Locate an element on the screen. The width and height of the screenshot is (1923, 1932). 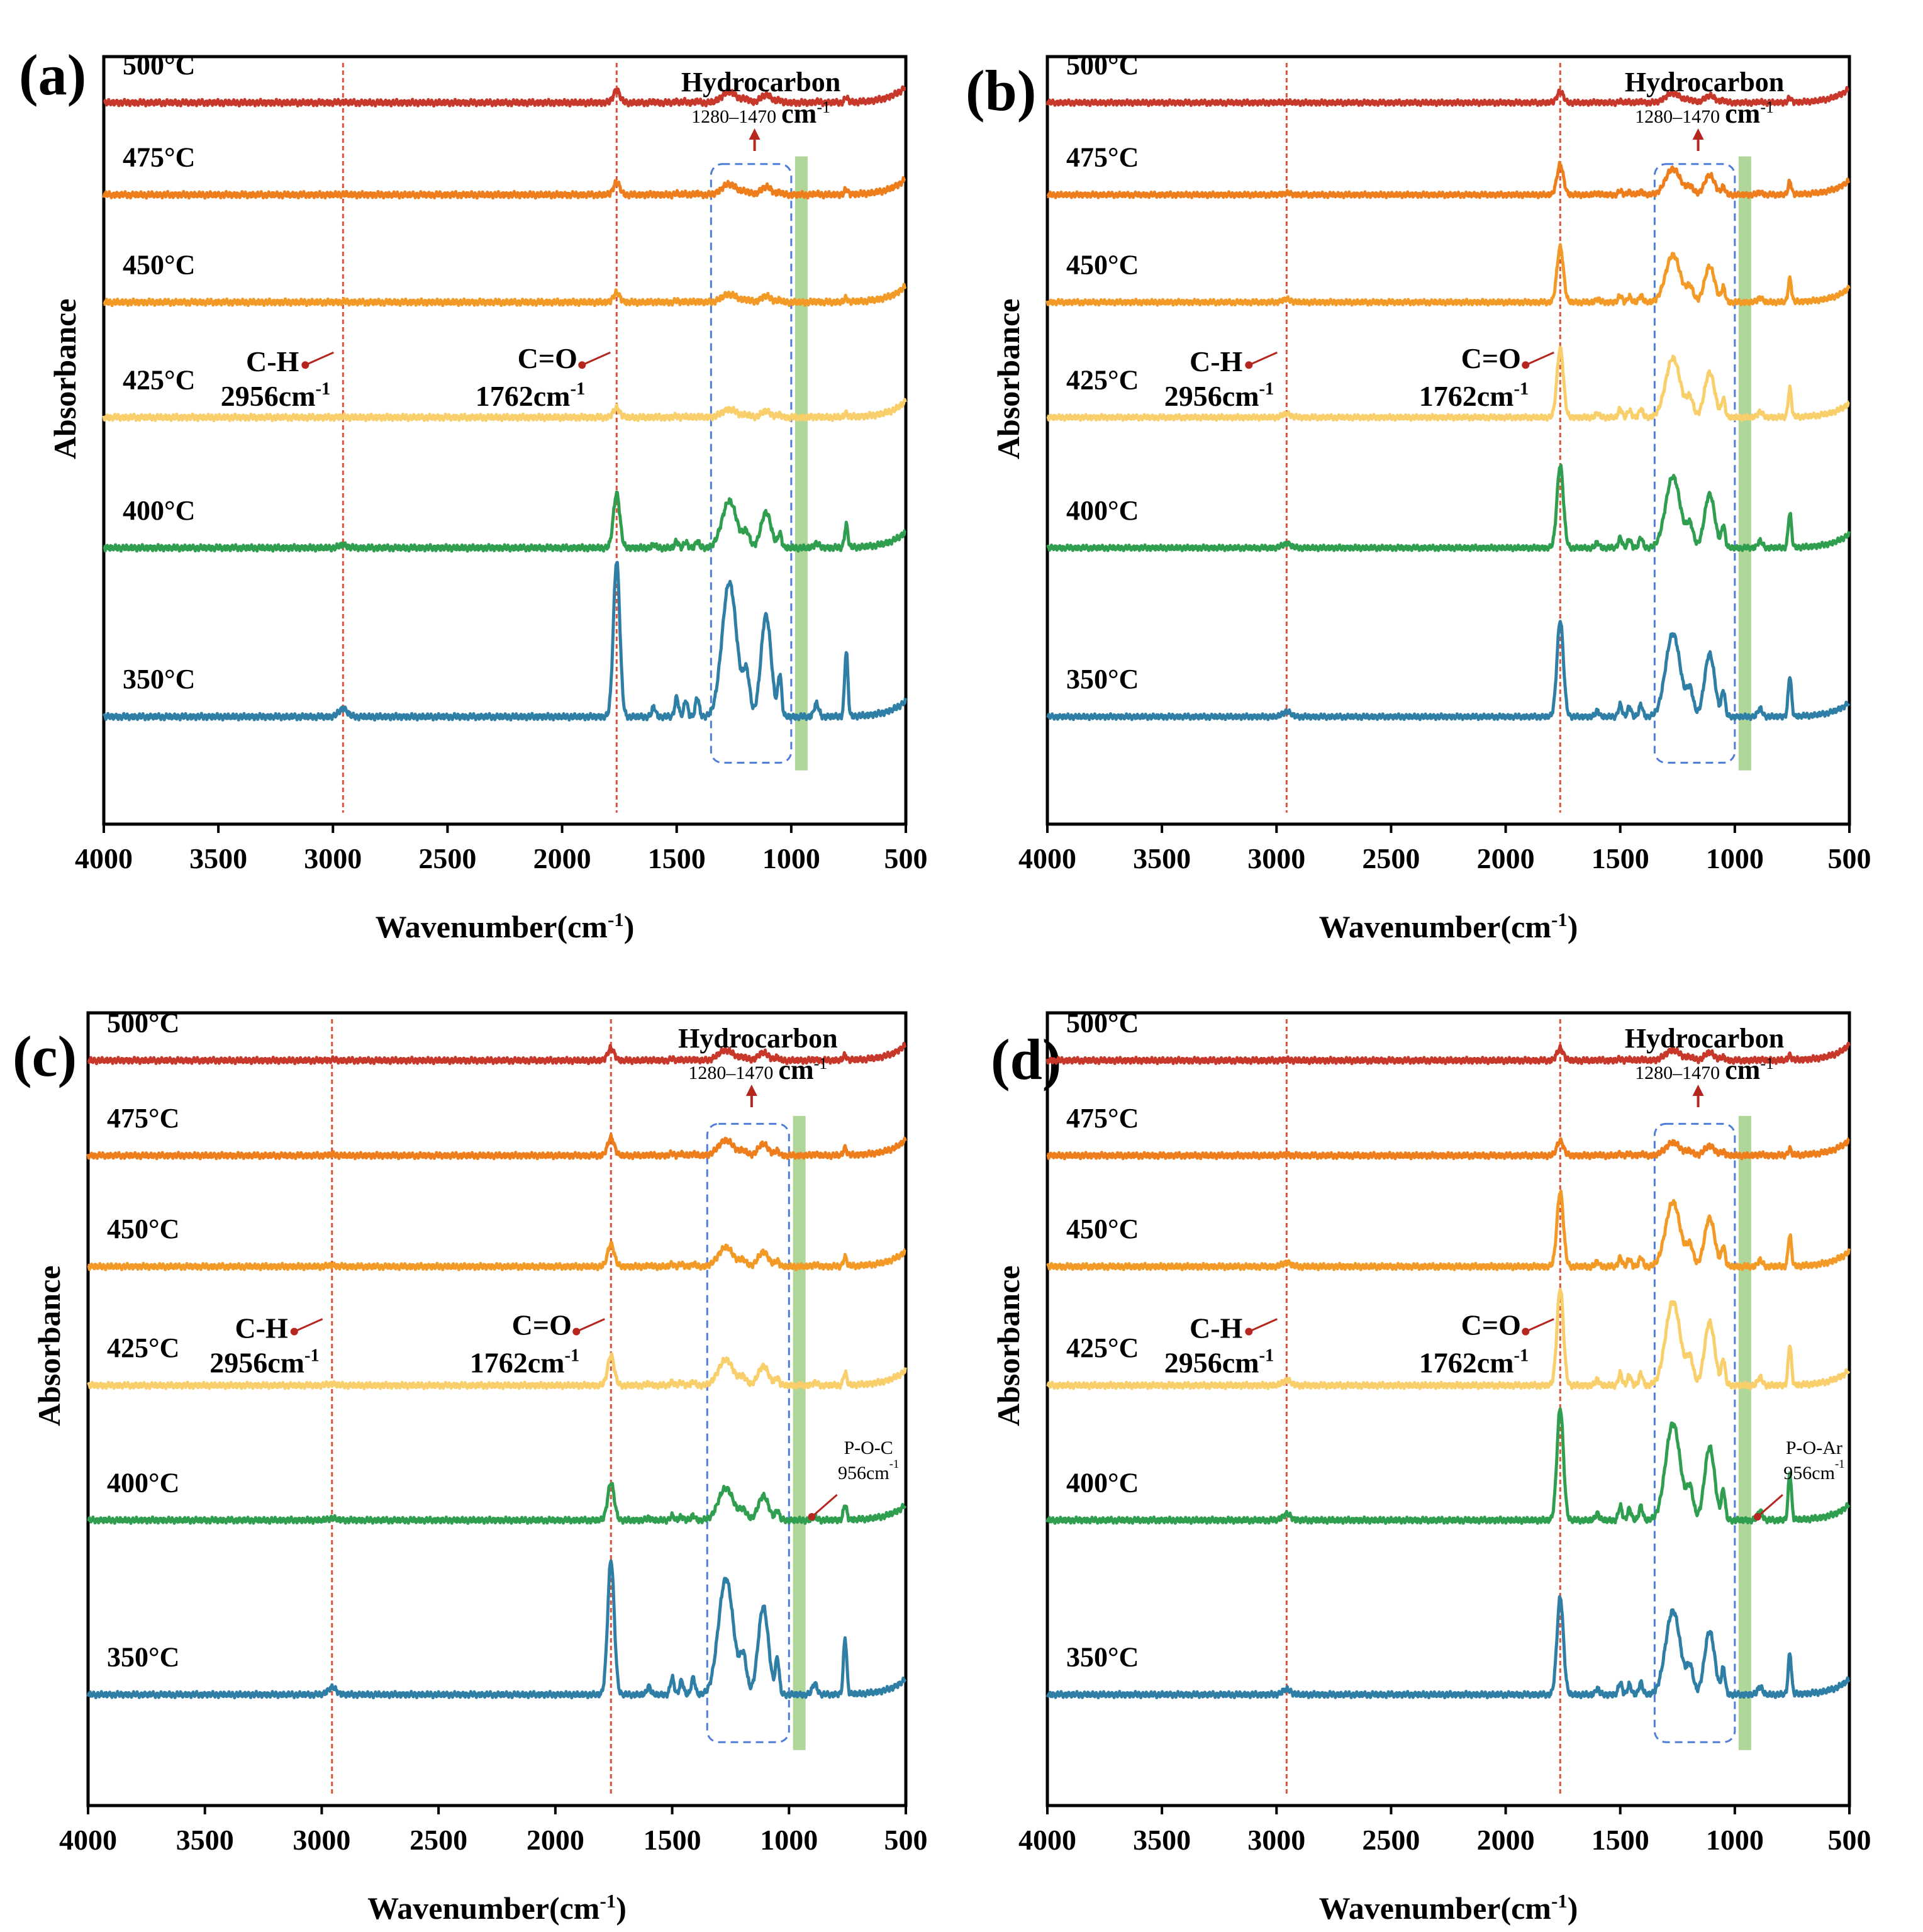
x-tick-label: 1000 is located at coordinates (1735, 1840).